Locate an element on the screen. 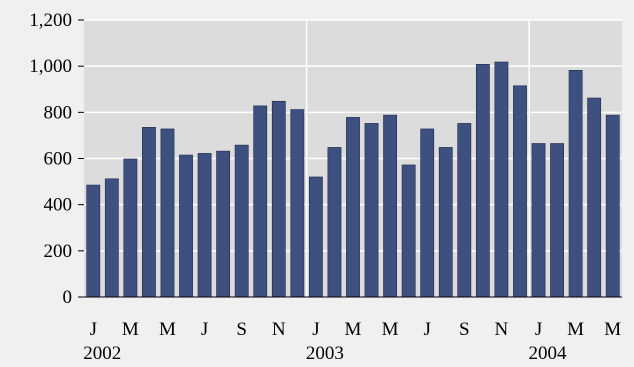  y-axis-ticks: 0 200 400 600 800 1,000 1,200 is located at coordinates (56, 159).